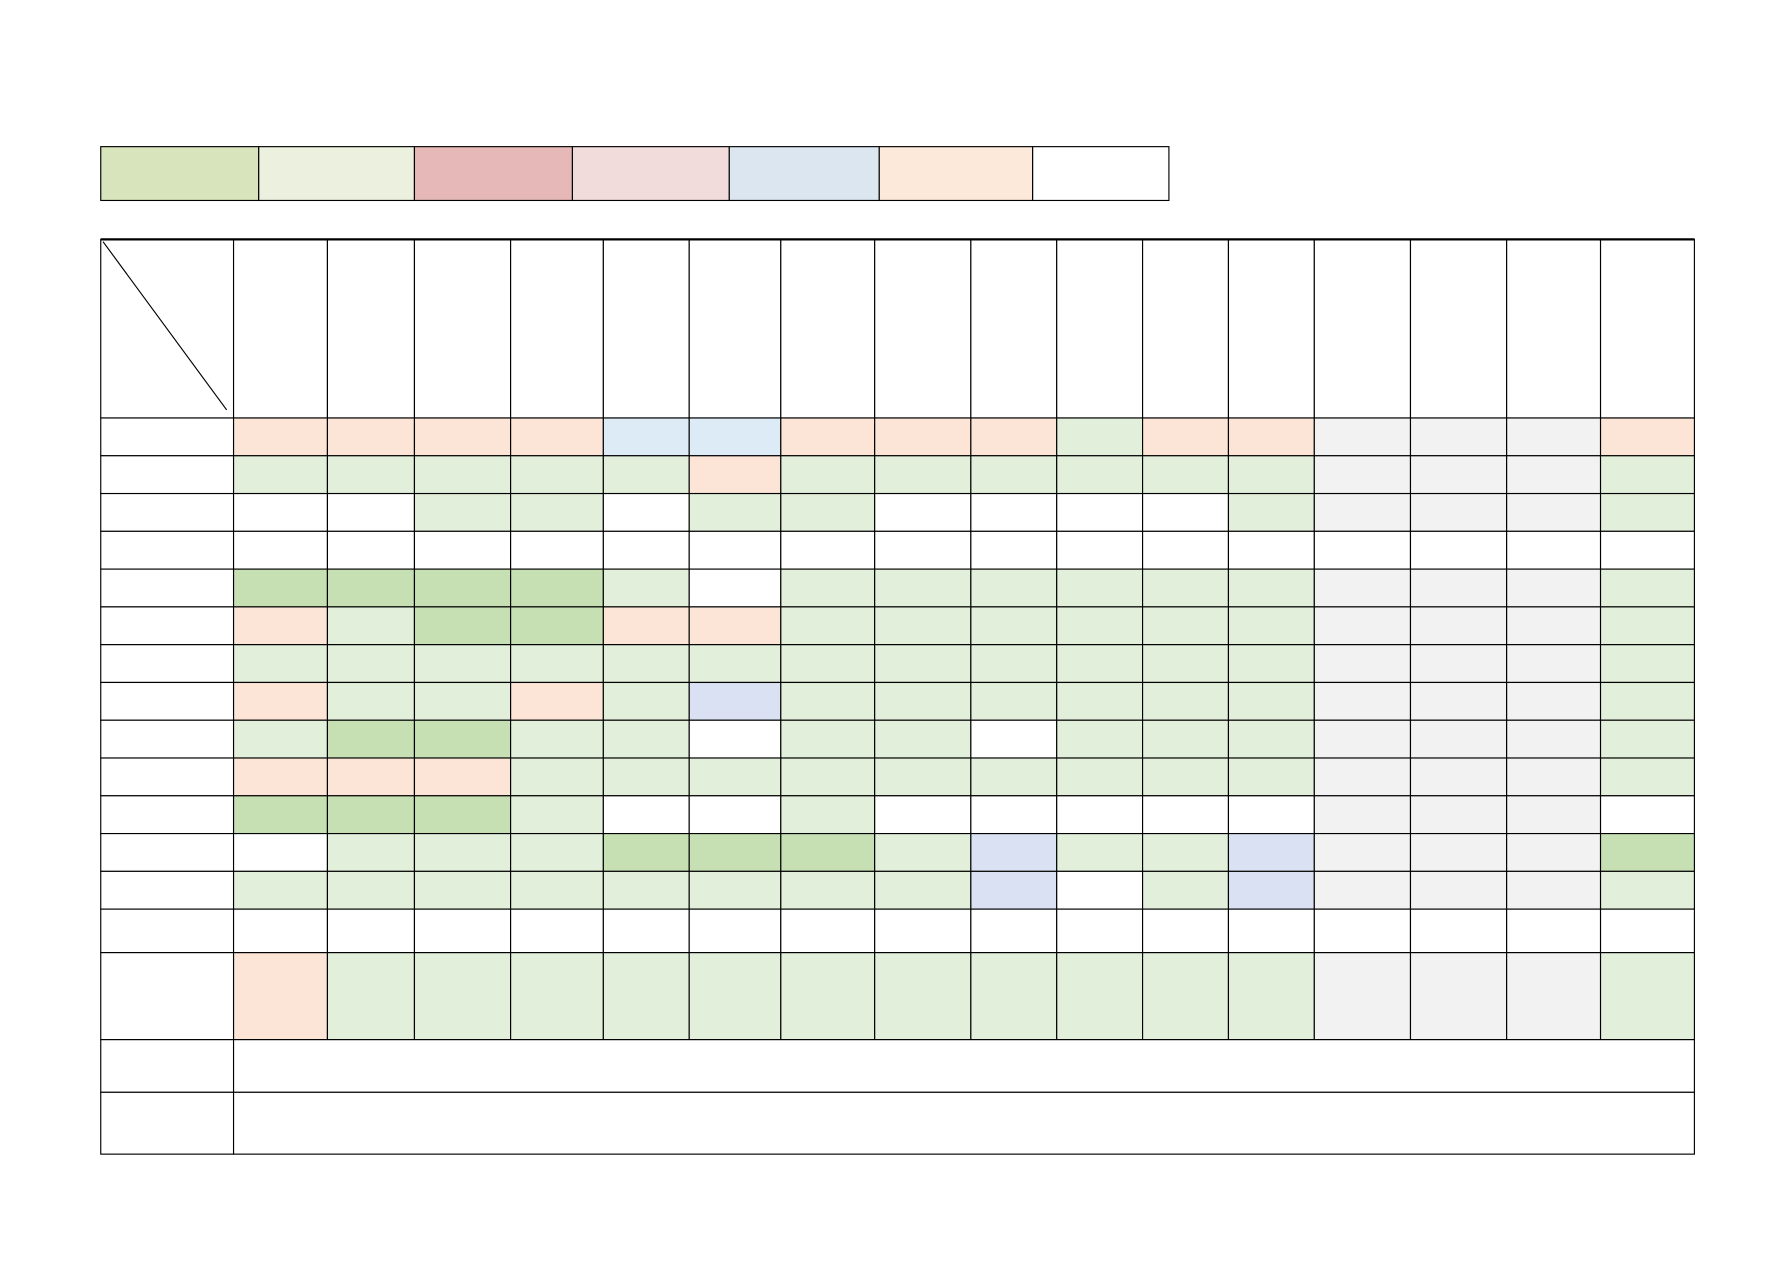  I want to click on merged-cell, so click(963, 1123).